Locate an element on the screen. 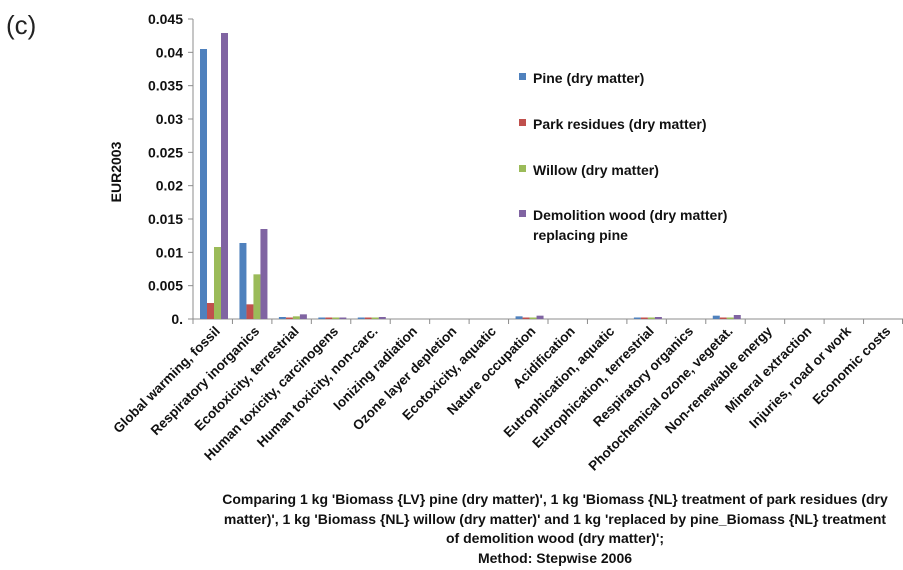 The image size is (903, 570). y-tick-label: 0.025 is located at coordinates (165, 152).